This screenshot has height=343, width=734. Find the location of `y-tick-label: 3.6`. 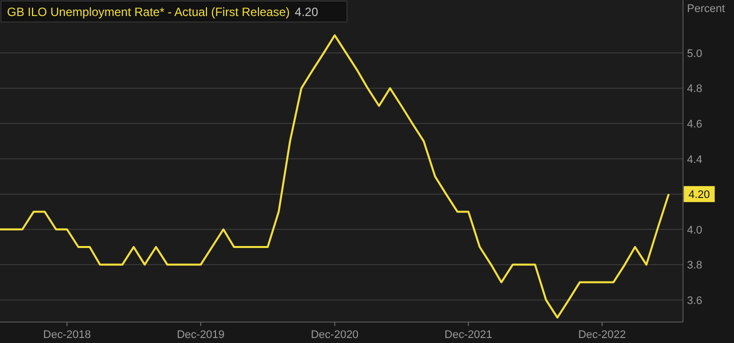

y-tick-label: 3.6 is located at coordinates (694, 300).